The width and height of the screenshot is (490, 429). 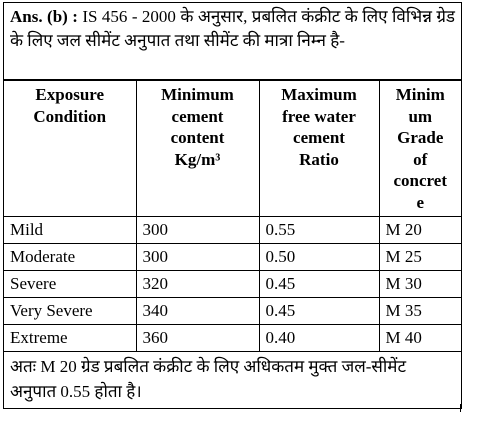 What do you see at coordinates (460, 408) in the screenshot?
I see `border-tick` at bounding box center [460, 408].